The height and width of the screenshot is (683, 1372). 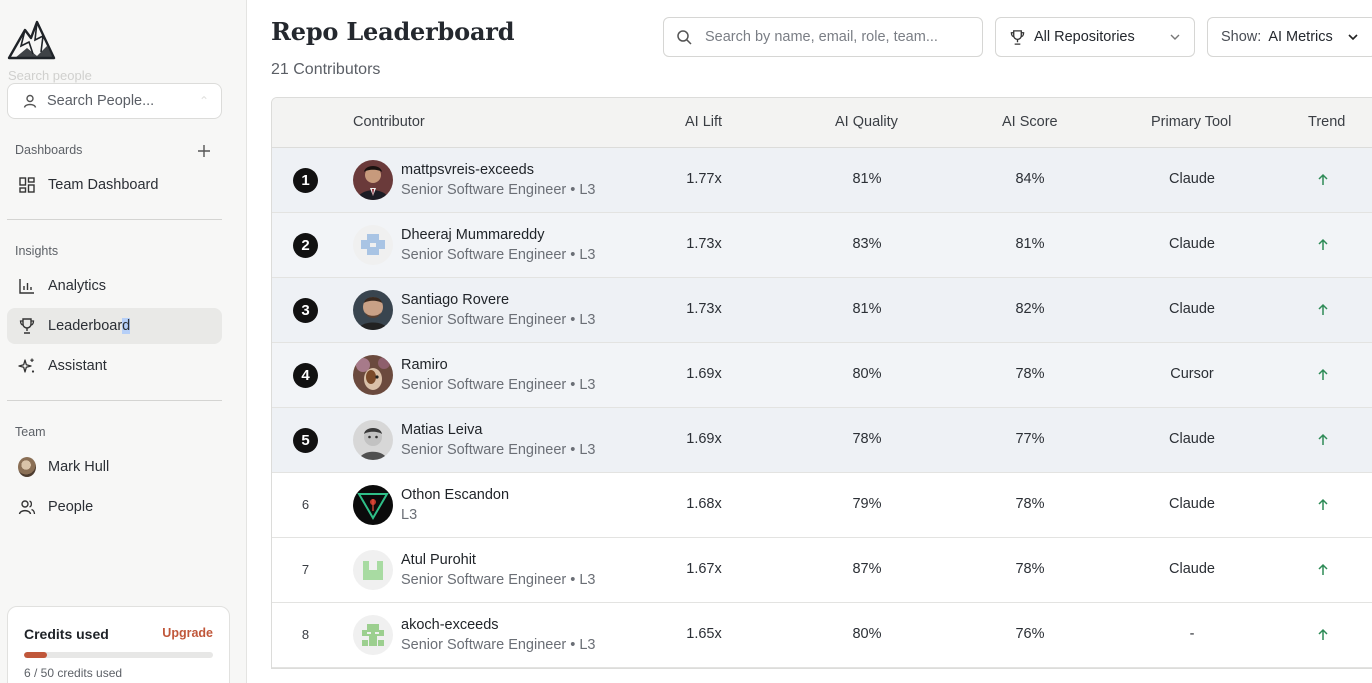 What do you see at coordinates (1030, 122) in the screenshot?
I see `column-header-ai-score: AI Score` at bounding box center [1030, 122].